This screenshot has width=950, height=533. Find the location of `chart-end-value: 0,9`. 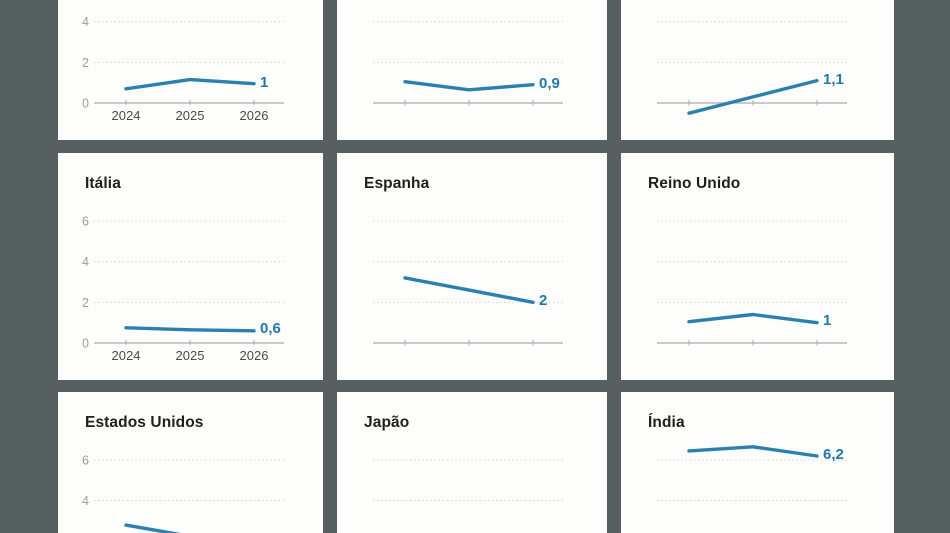

chart-end-value: 0,9 is located at coordinates (549, 83).